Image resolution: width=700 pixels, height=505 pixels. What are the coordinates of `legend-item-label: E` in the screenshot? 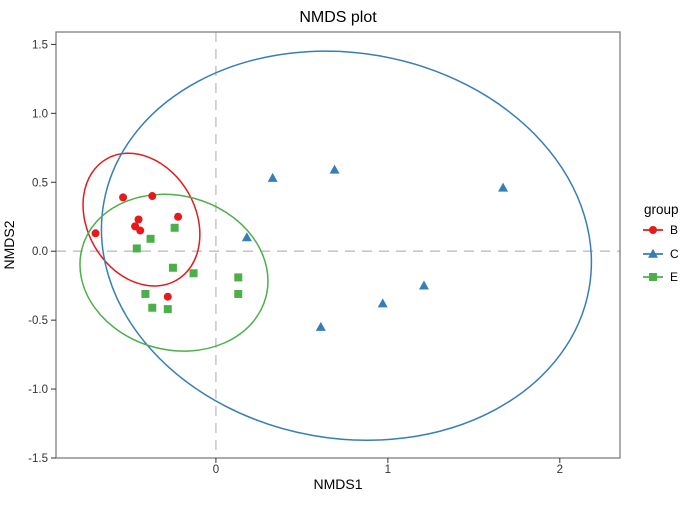 It's located at (674, 277).